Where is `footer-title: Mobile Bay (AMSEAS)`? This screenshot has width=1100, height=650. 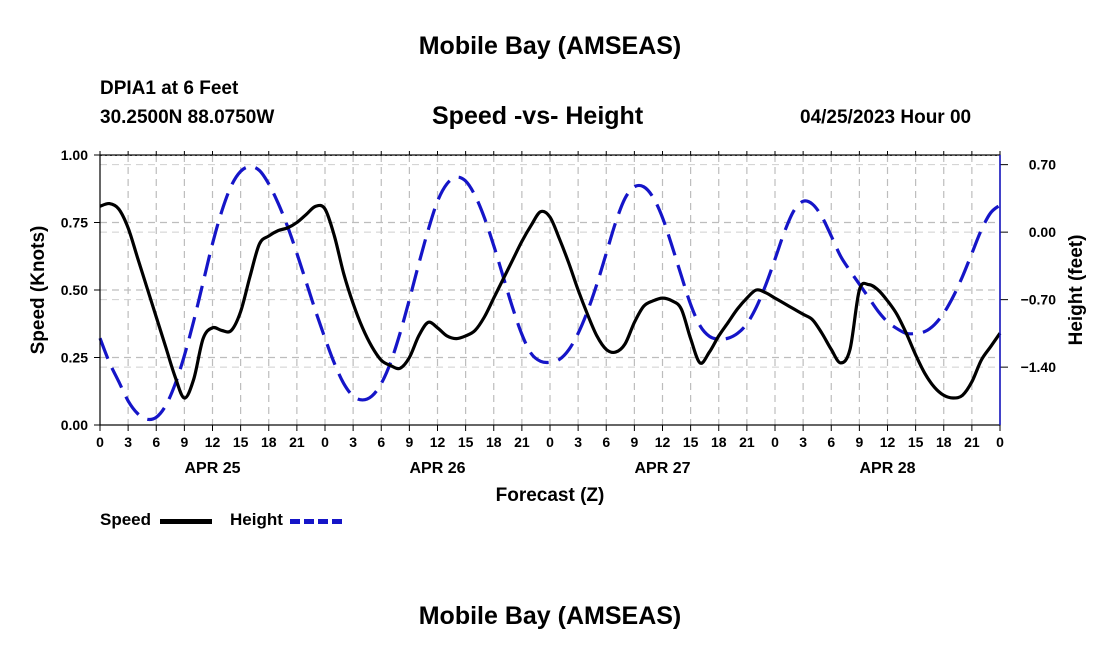 footer-title: Mobile Bay (AMSEAS) is located at coordinates (550, 616).